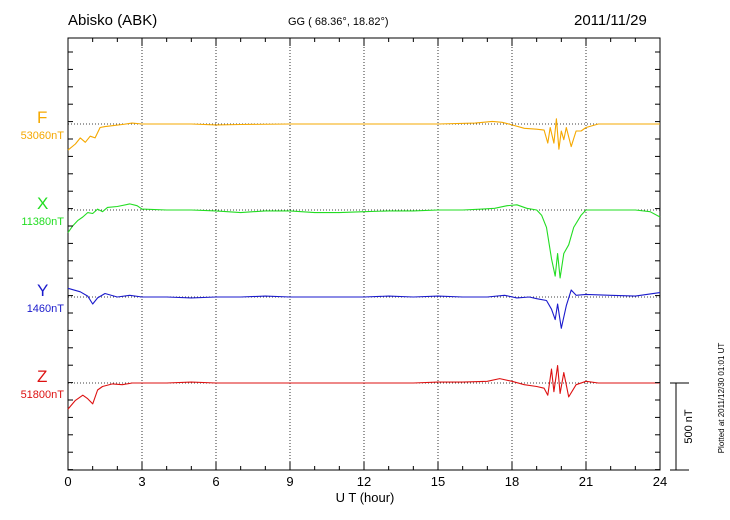 The width and height of the screenshot is (730, 520). Describe the element at coordinates (42, 136) in the screenshot. I see `channel-baseline-f: 53060nT` at that location.